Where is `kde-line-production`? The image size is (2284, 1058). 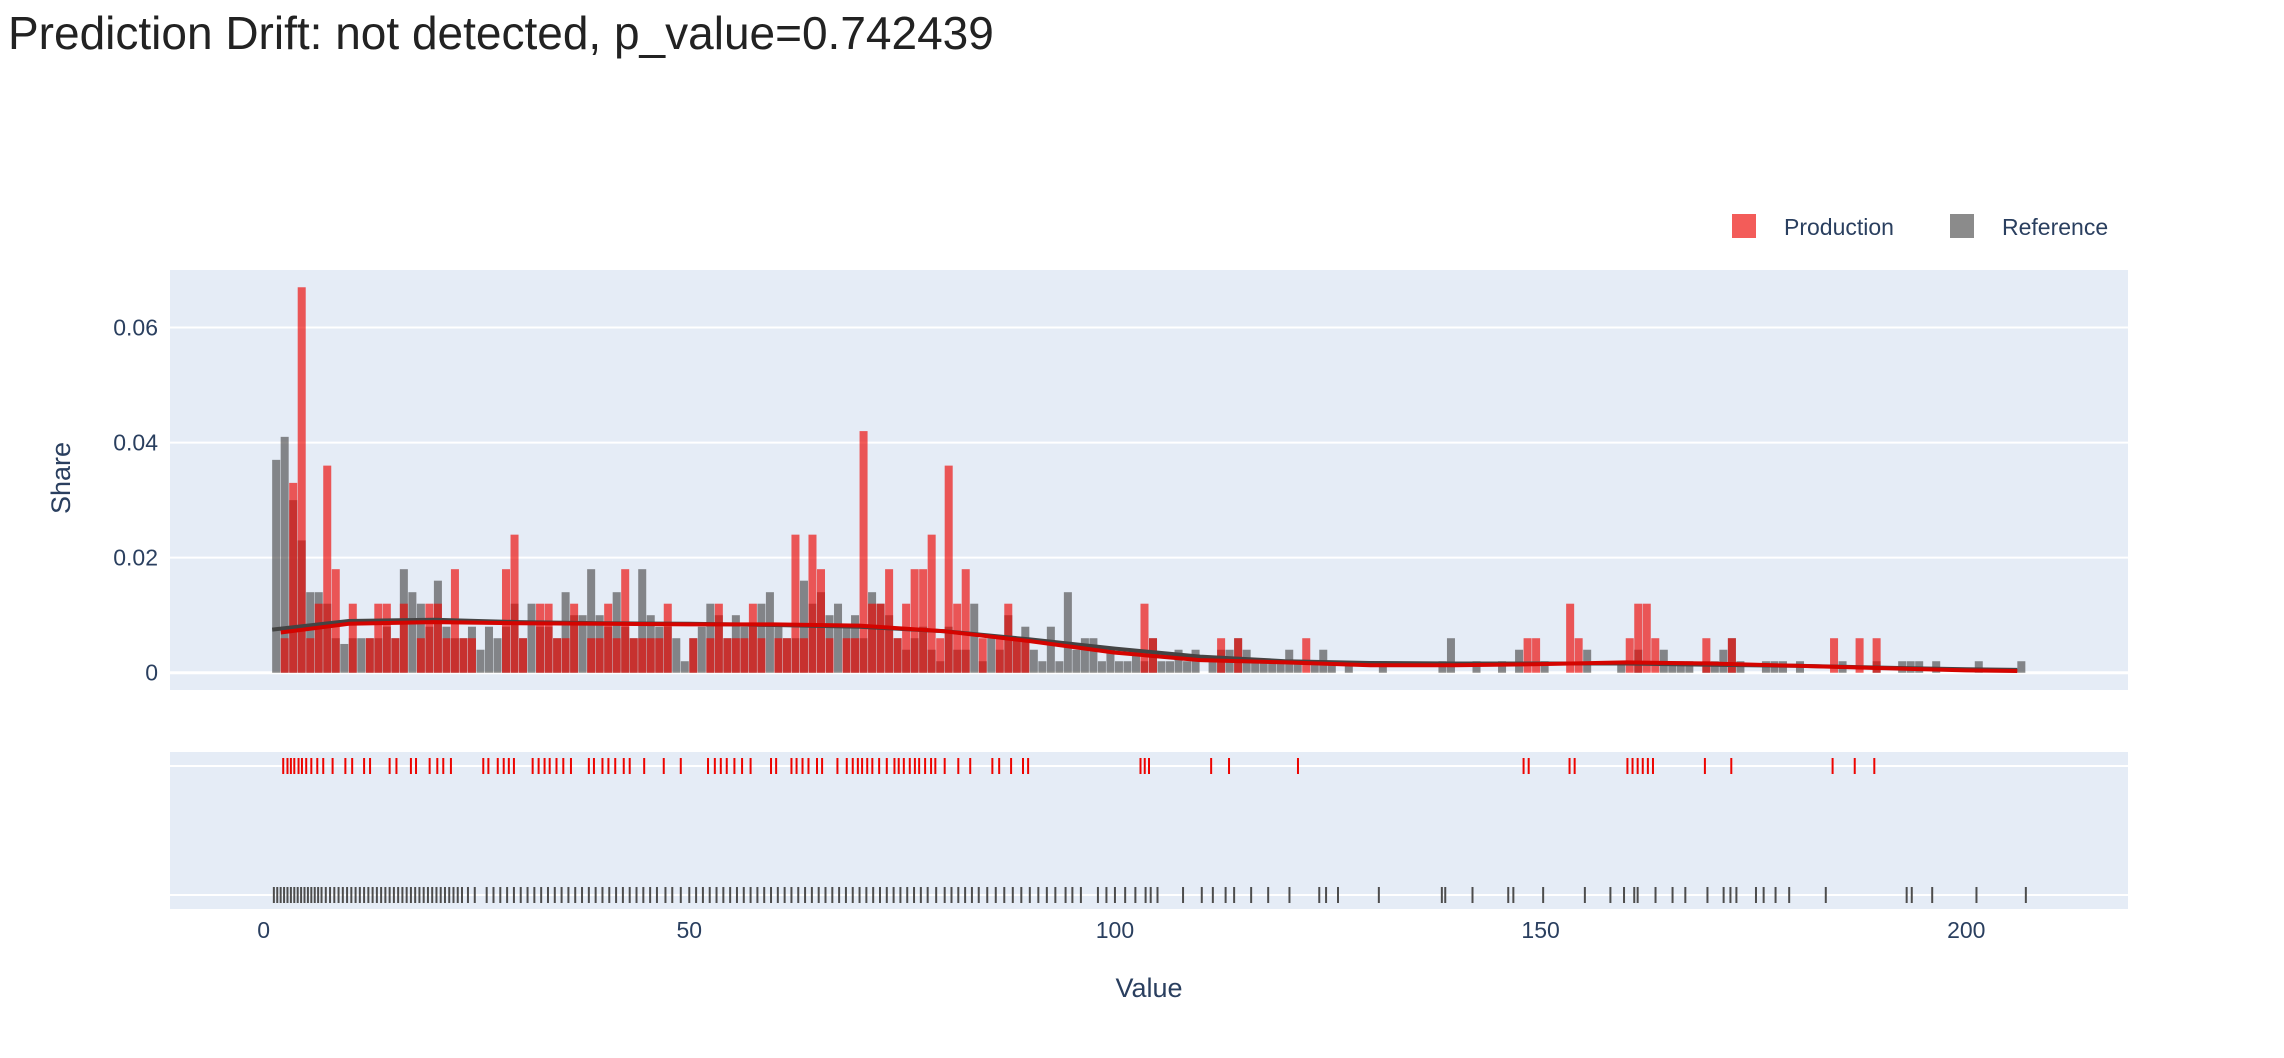
kde-line-production is located at coordinates (1149, 646).